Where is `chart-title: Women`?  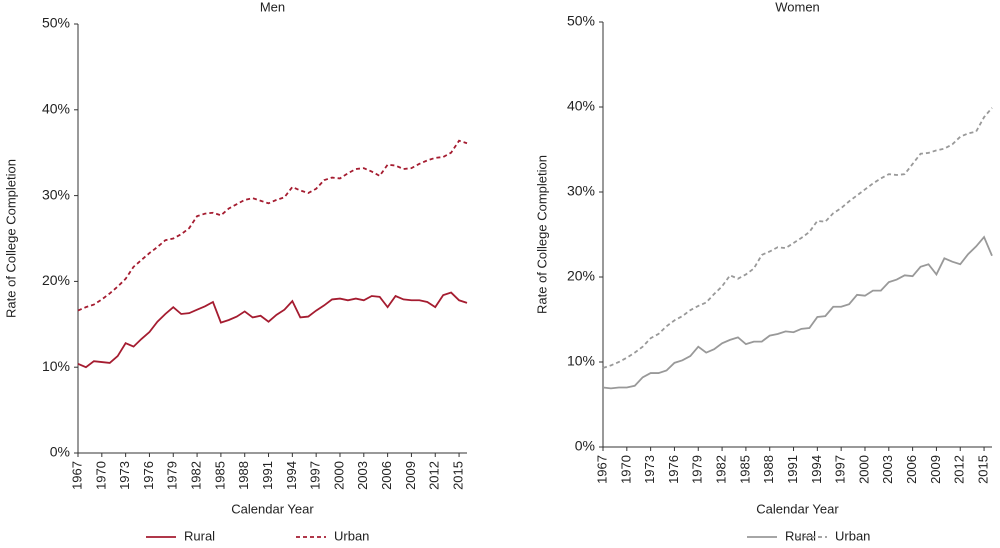
chart-title: Women is located at coordinates (797, 7).